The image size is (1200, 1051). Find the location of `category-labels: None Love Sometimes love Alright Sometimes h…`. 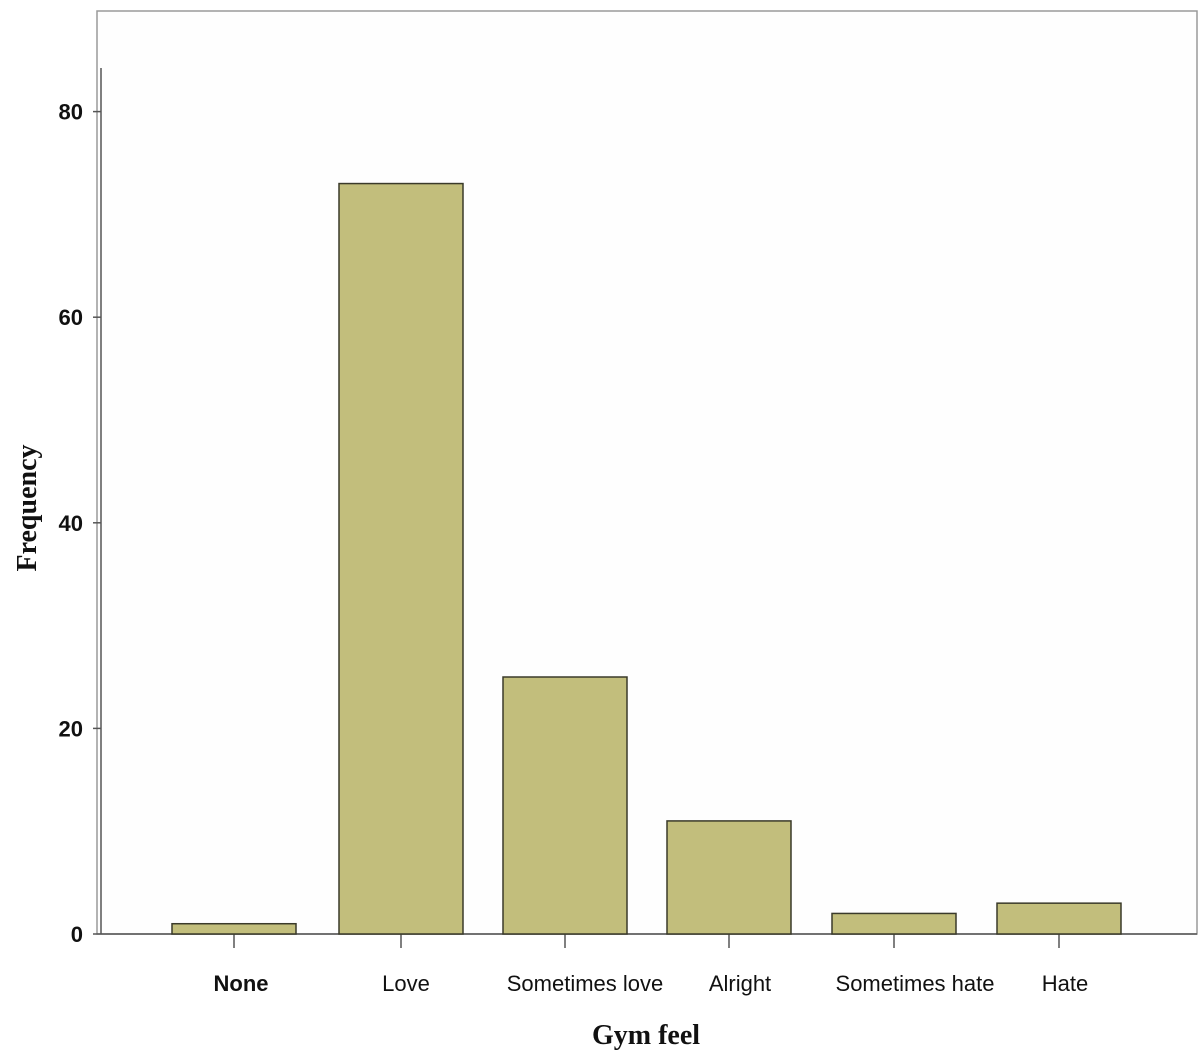

category-labels: None Love Sometimes love Alright Sometimes h… is located at coordinates (651, 983).